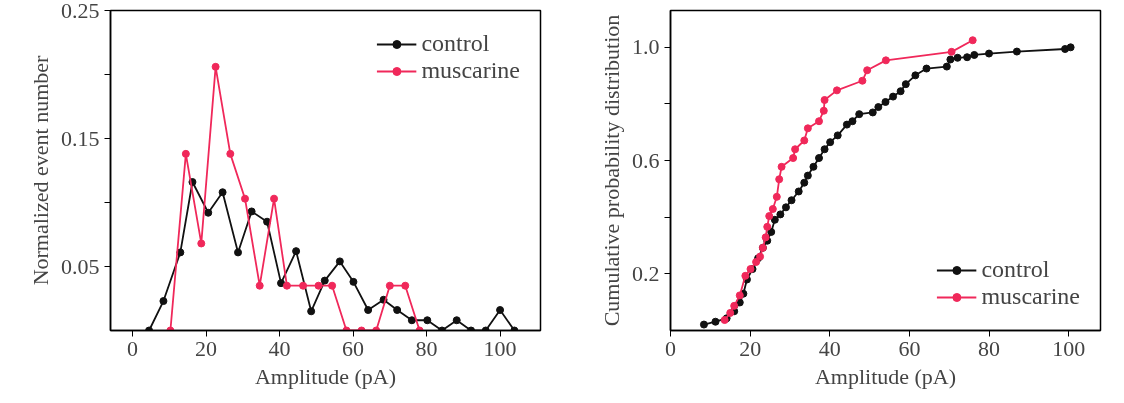 The image size is (1124, 403). Describe the element at coordinates (80, 138) in the screenshot. I see `y-tick-label: 0.15` at that location.